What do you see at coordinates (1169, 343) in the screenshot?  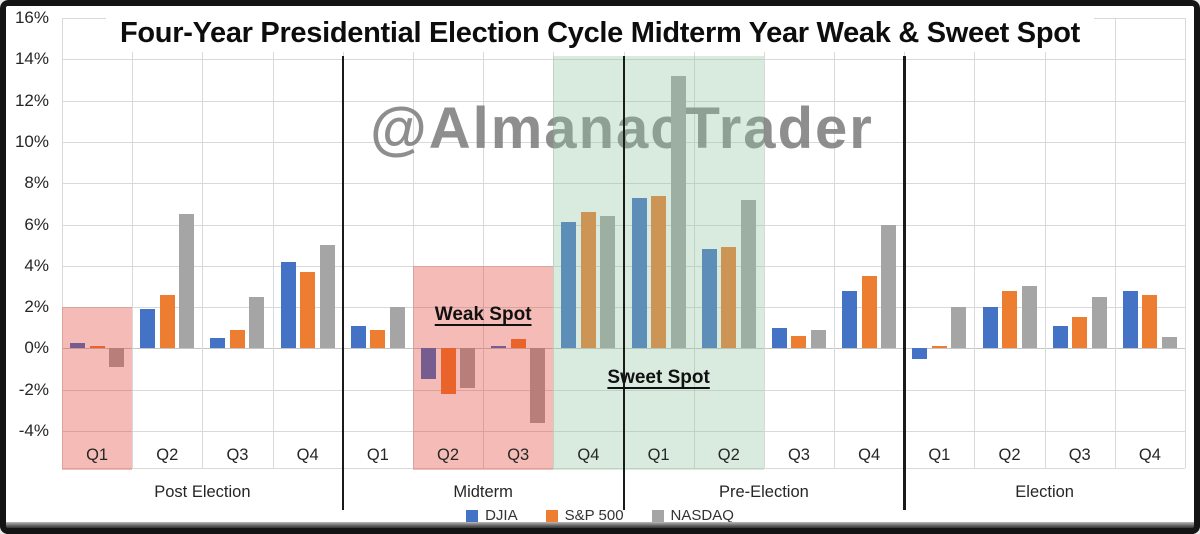 I see `bar-nasdaq-q4-group15` at bounding box center [1169, 343].